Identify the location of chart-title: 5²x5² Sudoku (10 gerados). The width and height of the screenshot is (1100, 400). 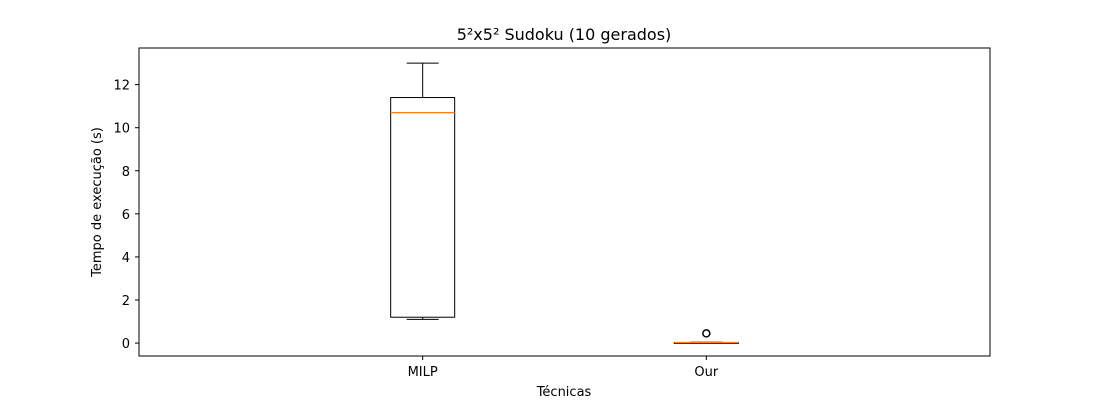
(564, 34).